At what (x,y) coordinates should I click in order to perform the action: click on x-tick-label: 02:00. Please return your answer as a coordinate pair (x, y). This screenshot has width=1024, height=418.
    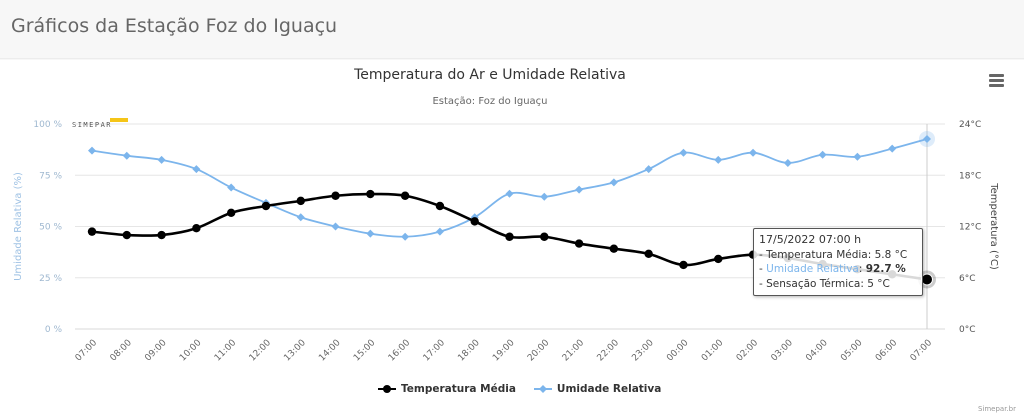
    Looking at the image, I should click on (748, 351).